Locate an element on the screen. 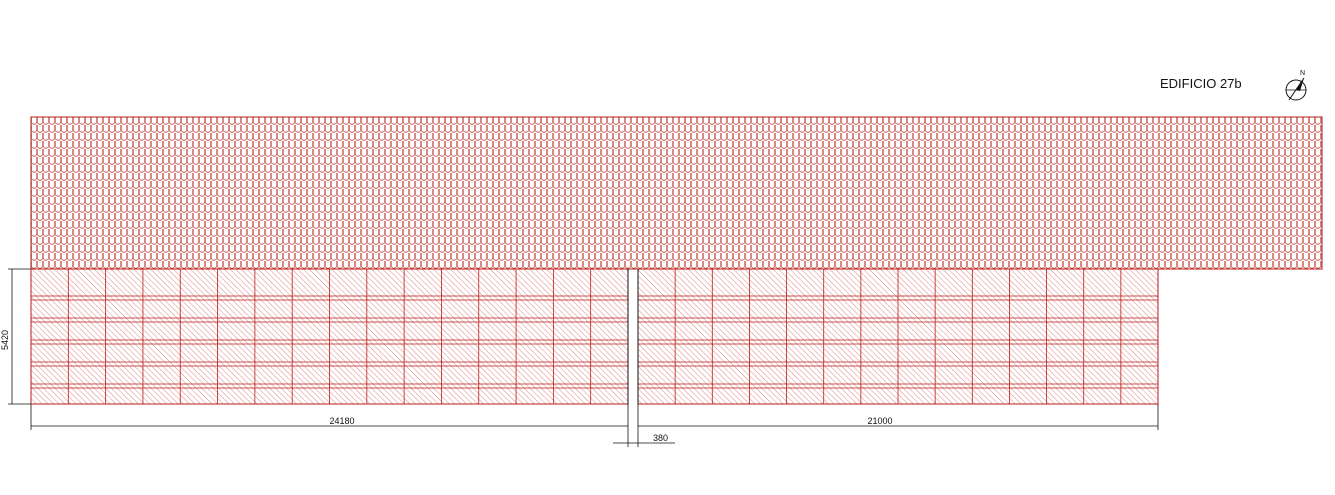 Image resolution: width=1335 pixels, height=495 pixels. width-dimension-left: 24180 is located at coordinates (329, 417).